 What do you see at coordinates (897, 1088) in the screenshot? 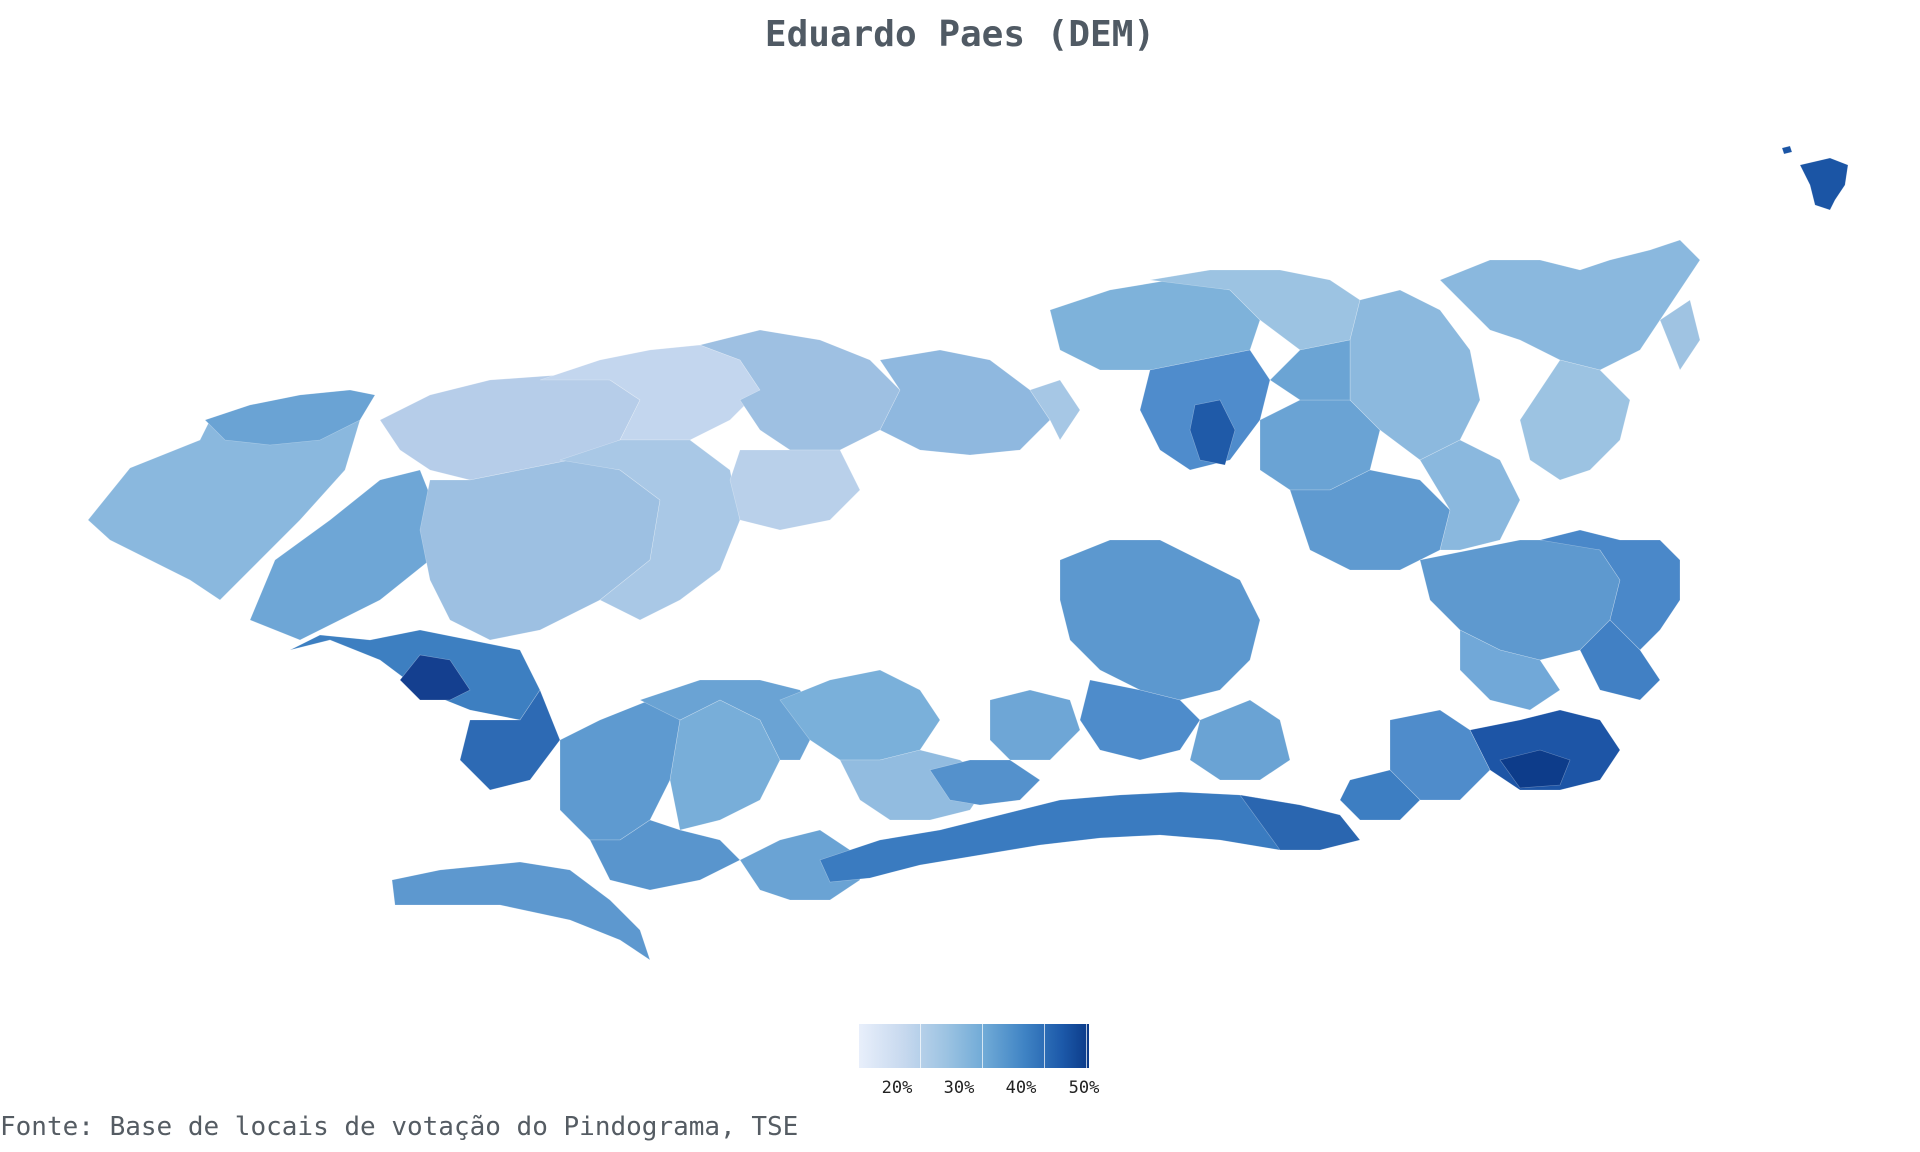
I see `legend-label-20: 20%` at bounding box center [897, 1088].